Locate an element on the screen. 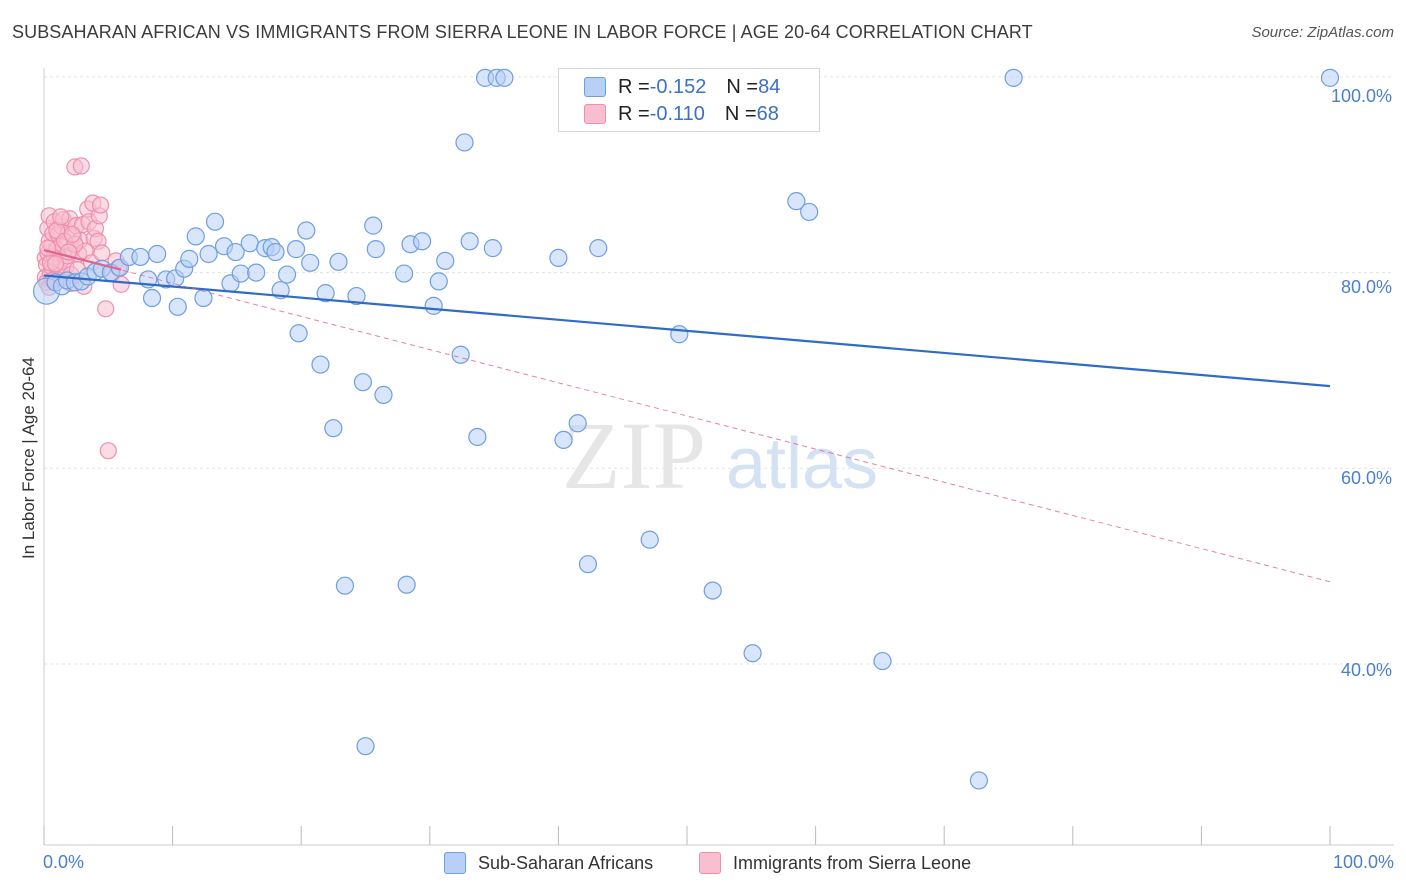 This screenshot has width=1406, height=892. series-swatch-blue is located at coordinates (455, 863).